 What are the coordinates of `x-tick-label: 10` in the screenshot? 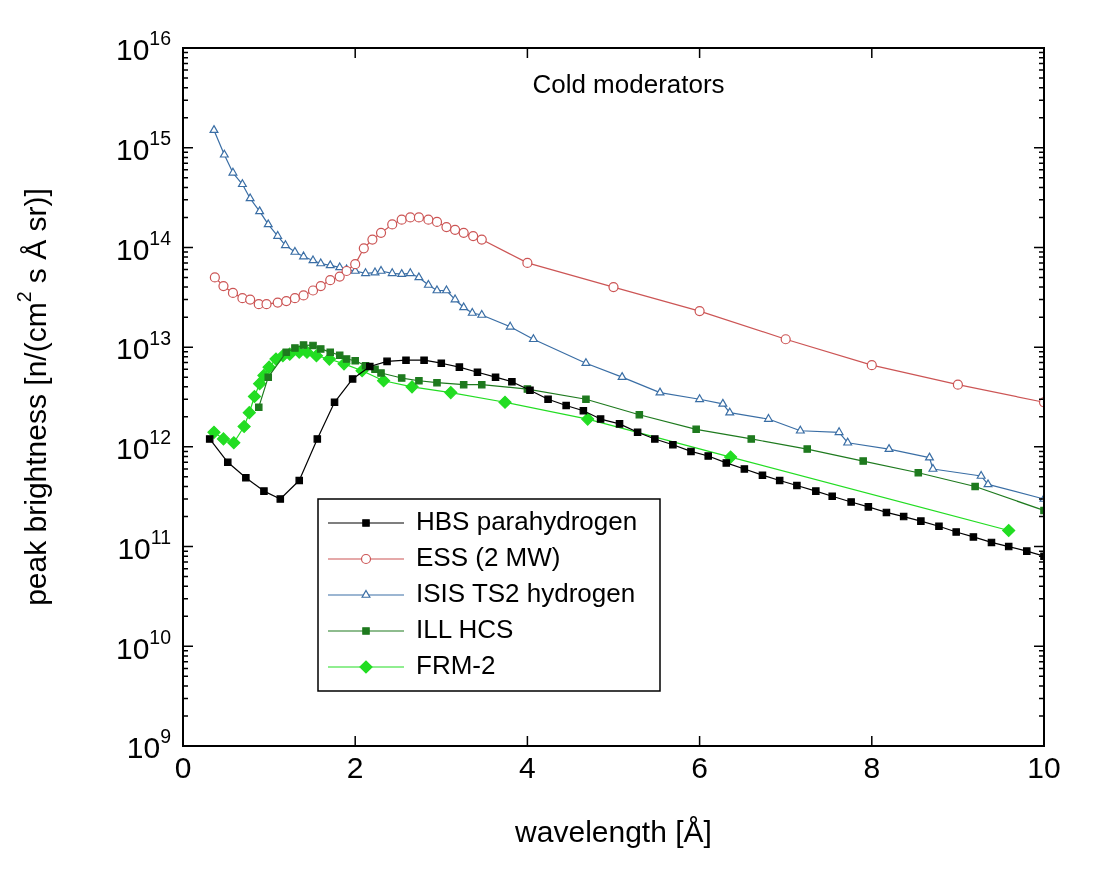 It's located at (1044, 768).